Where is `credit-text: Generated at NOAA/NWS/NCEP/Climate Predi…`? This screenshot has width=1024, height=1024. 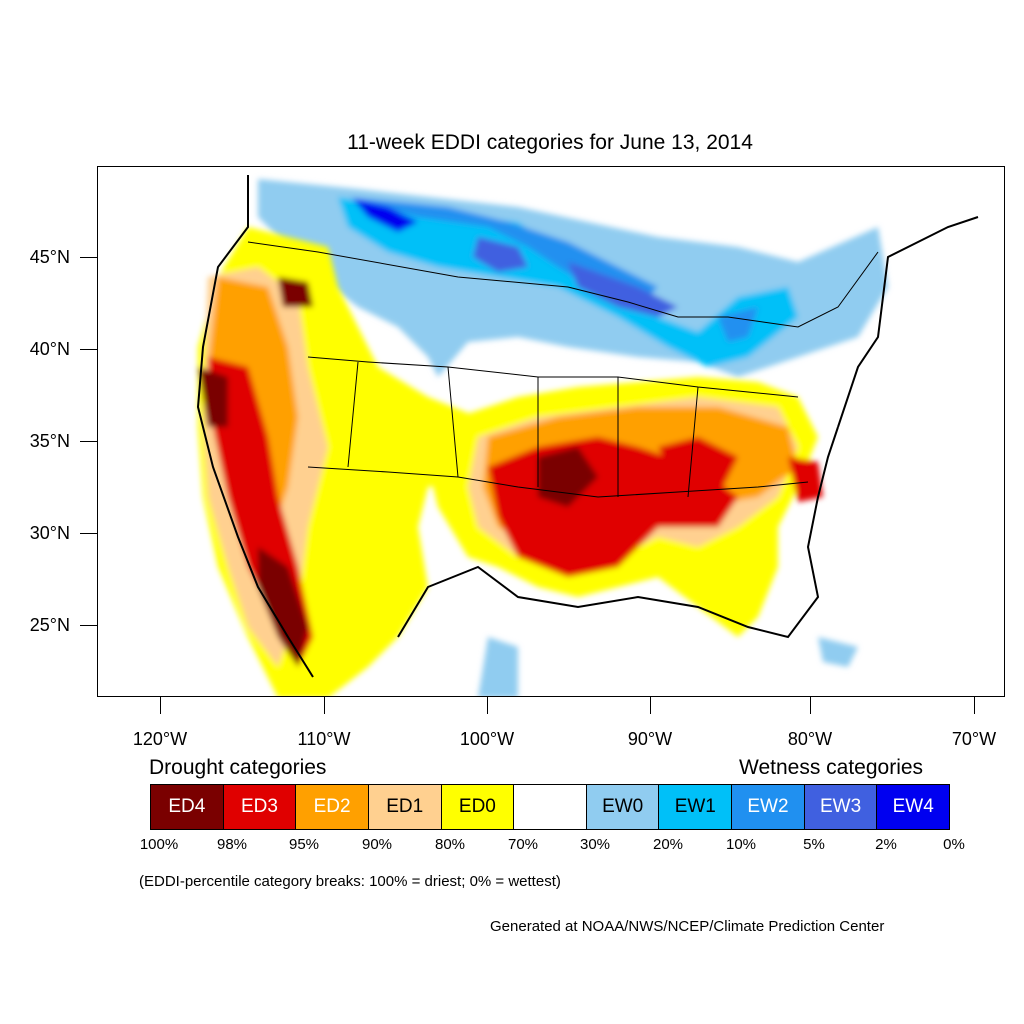 credit-text: Generated at NOAA/NWS/NCEP/Climate Predi… is located at coordinates (687, 926).